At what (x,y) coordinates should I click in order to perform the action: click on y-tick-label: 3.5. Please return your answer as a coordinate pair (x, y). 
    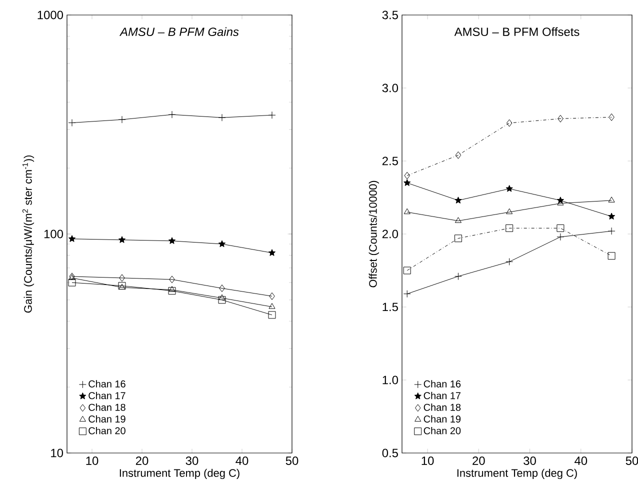
    Looking at the image, I should click on (390, 15).